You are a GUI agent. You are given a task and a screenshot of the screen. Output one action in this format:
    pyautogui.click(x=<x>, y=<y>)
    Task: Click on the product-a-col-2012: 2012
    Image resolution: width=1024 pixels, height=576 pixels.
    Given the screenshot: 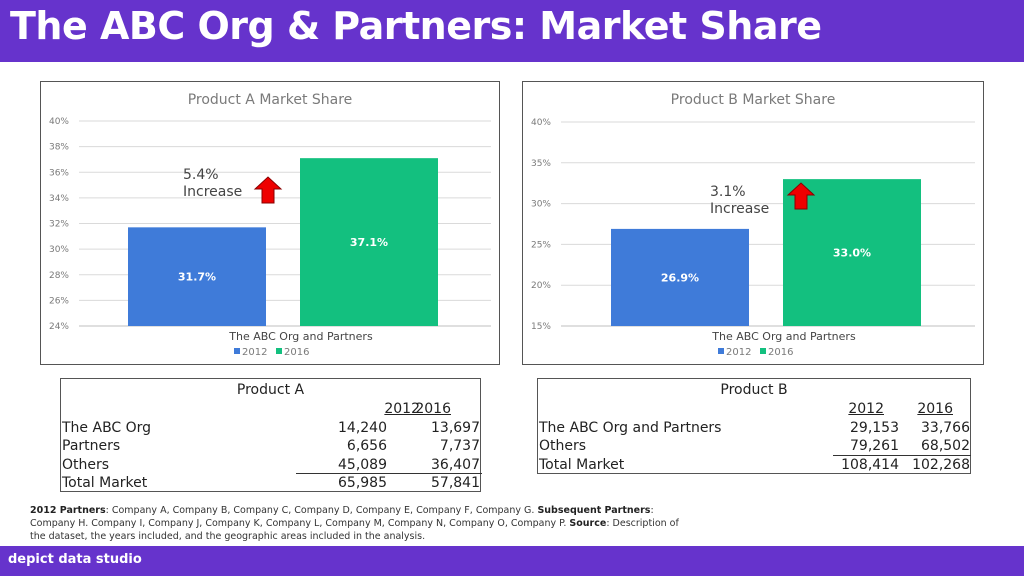 What is the action you would take?
    pyautogui.click(x=402, y=409)
    